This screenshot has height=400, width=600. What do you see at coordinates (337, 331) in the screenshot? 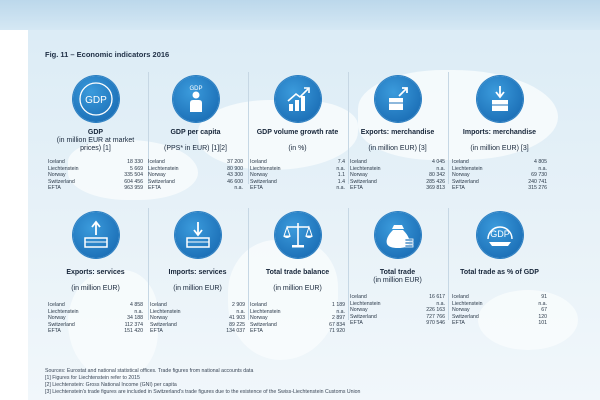
I see `value-label: 71 920` at bounding box center [337, 331].